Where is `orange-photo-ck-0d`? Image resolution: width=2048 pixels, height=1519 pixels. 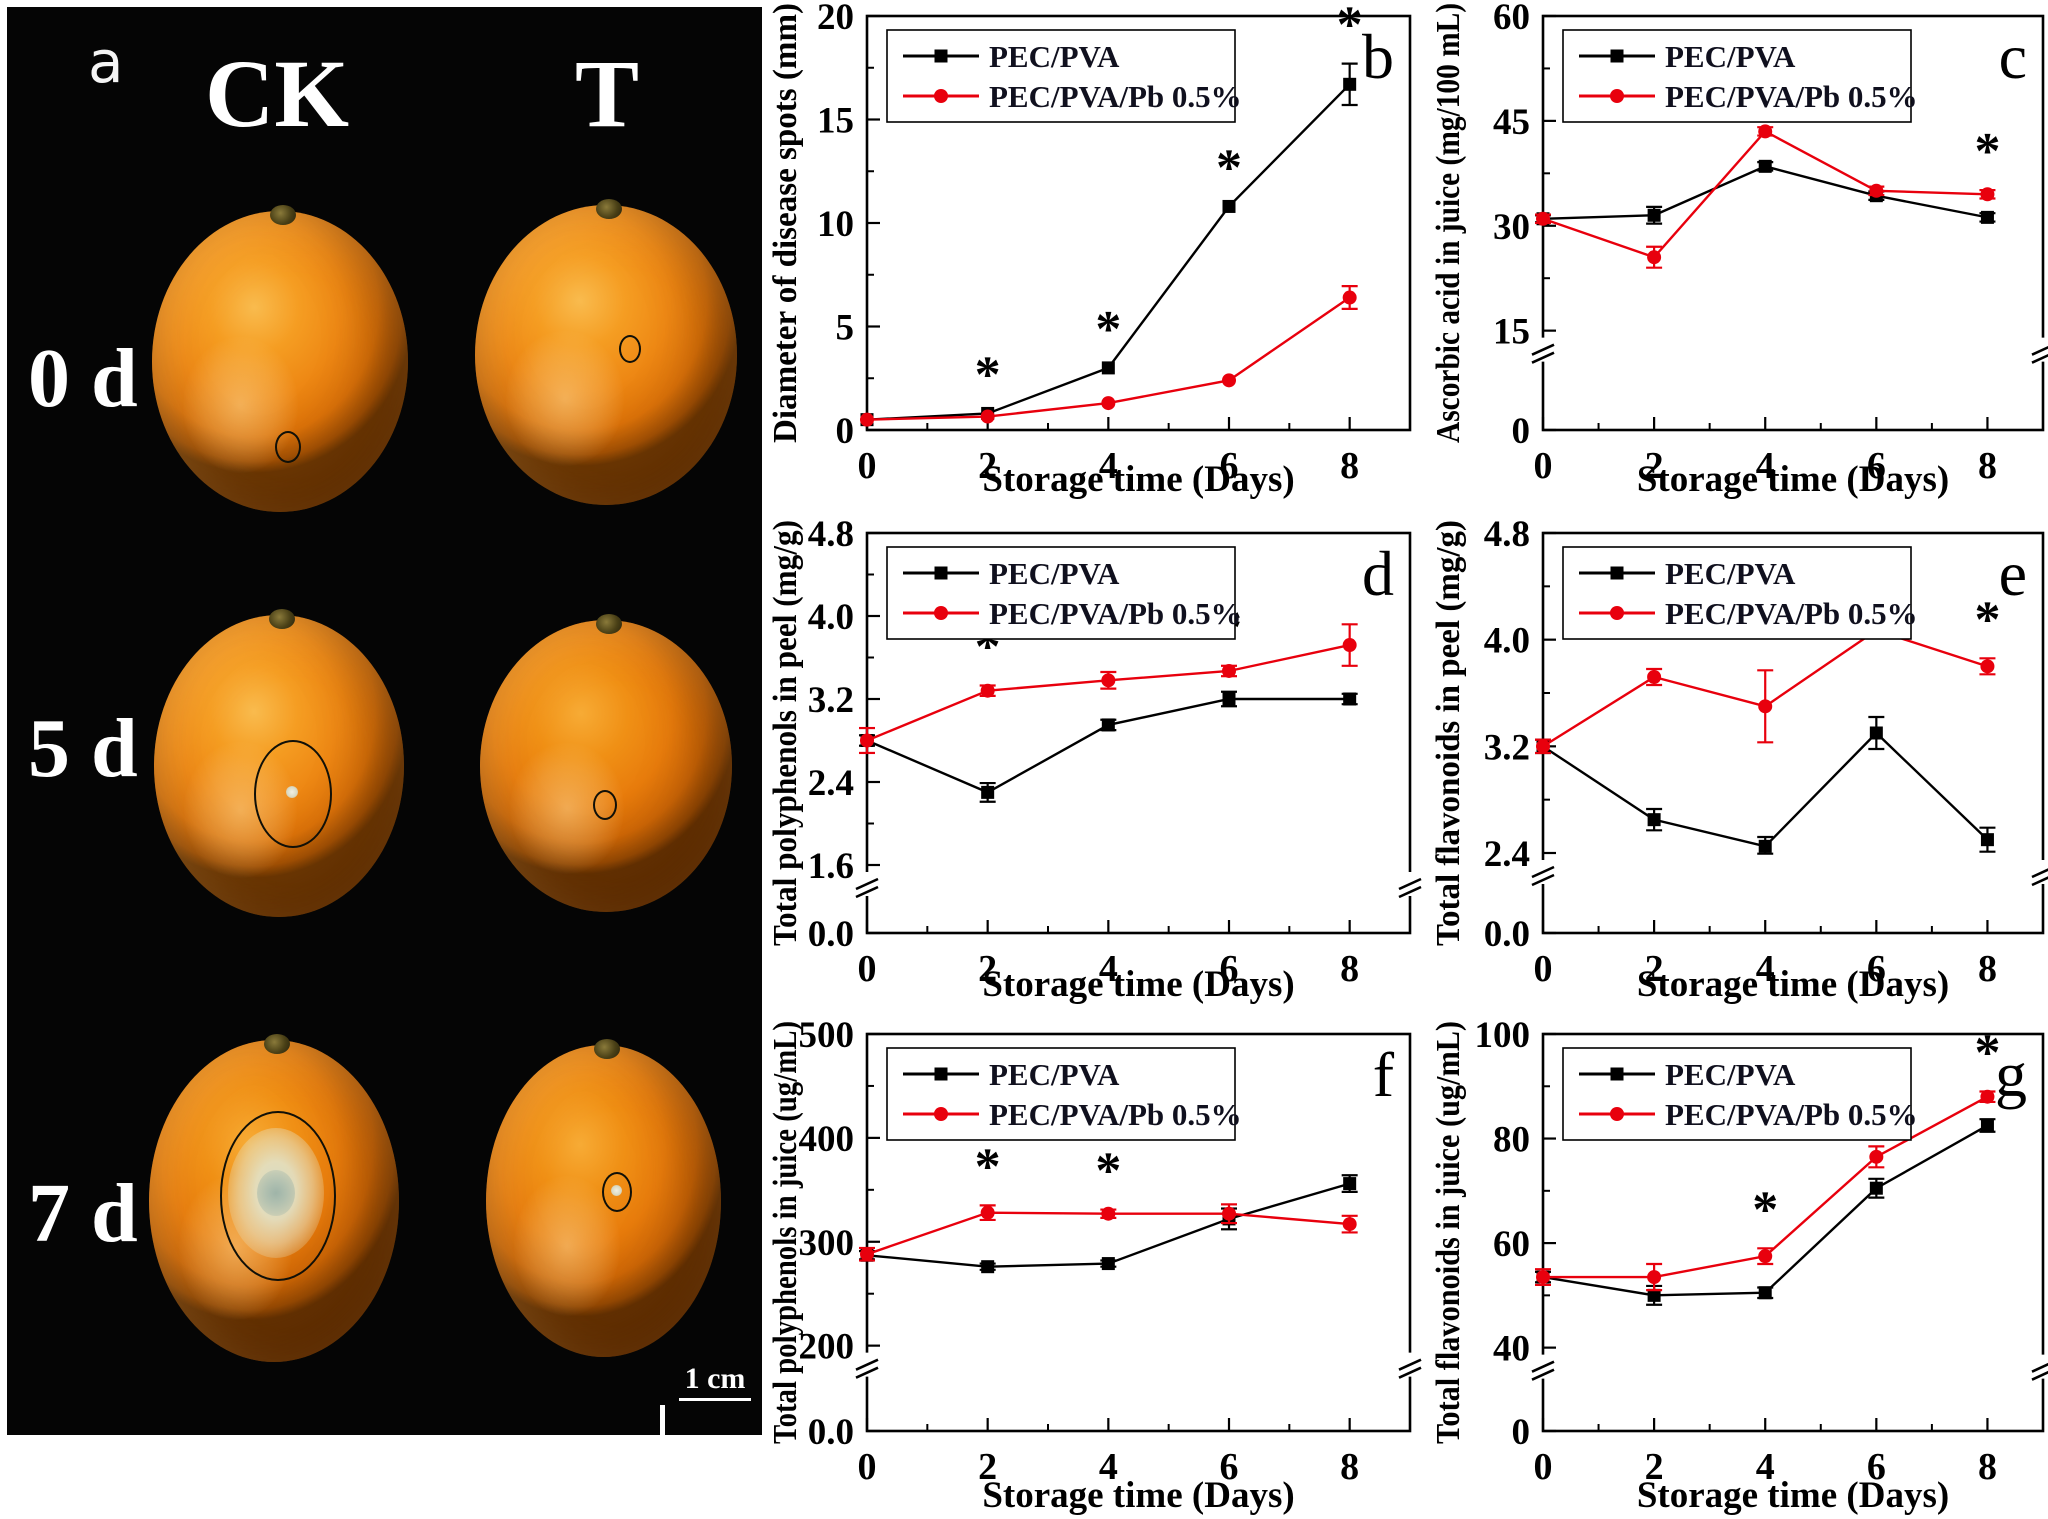 orange-photo-ck-0d is located at coordinates (280, 358).